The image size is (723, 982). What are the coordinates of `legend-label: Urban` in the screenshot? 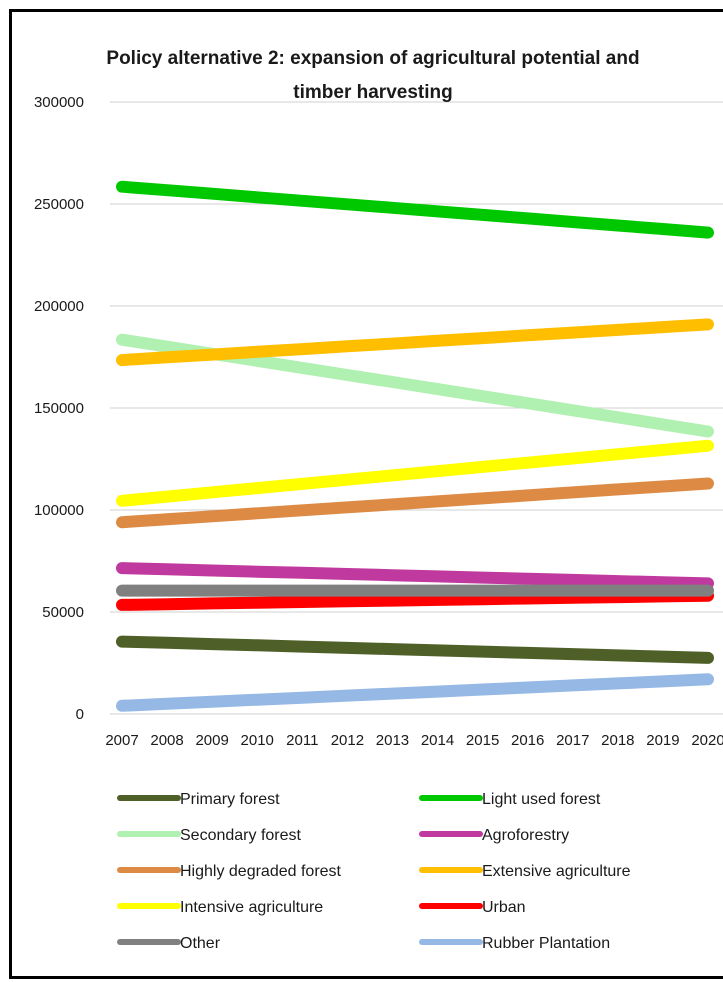 It's located at (504, 907).